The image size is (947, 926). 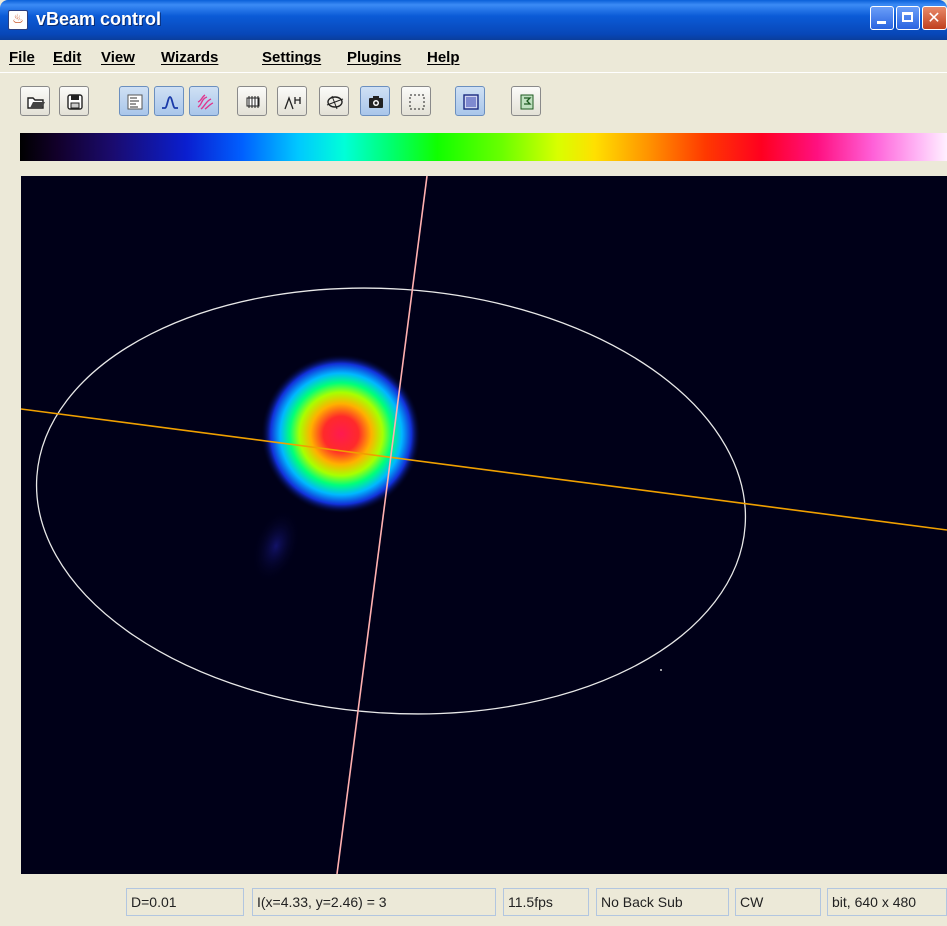 I want to click on exit-button, so click(x=526, y=101).